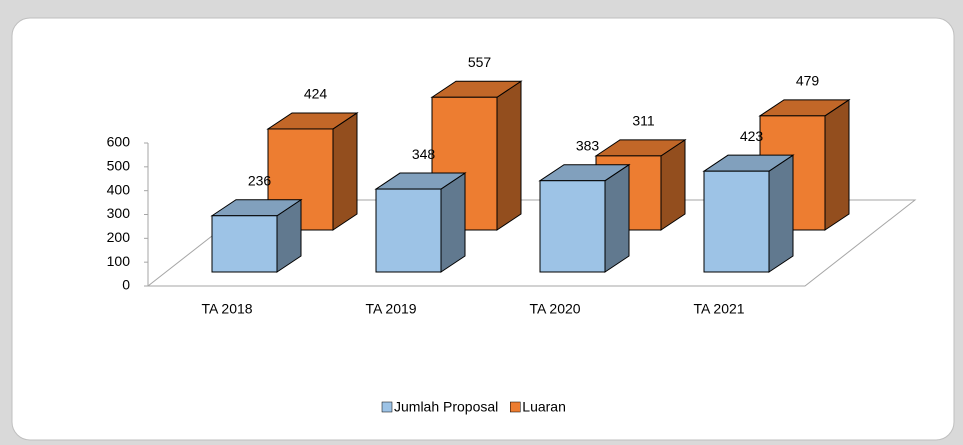  What do you see at coordinates (119, 189) in the screenshot?
I see `y-tick-label: 400` at bounding box center [119, 189].